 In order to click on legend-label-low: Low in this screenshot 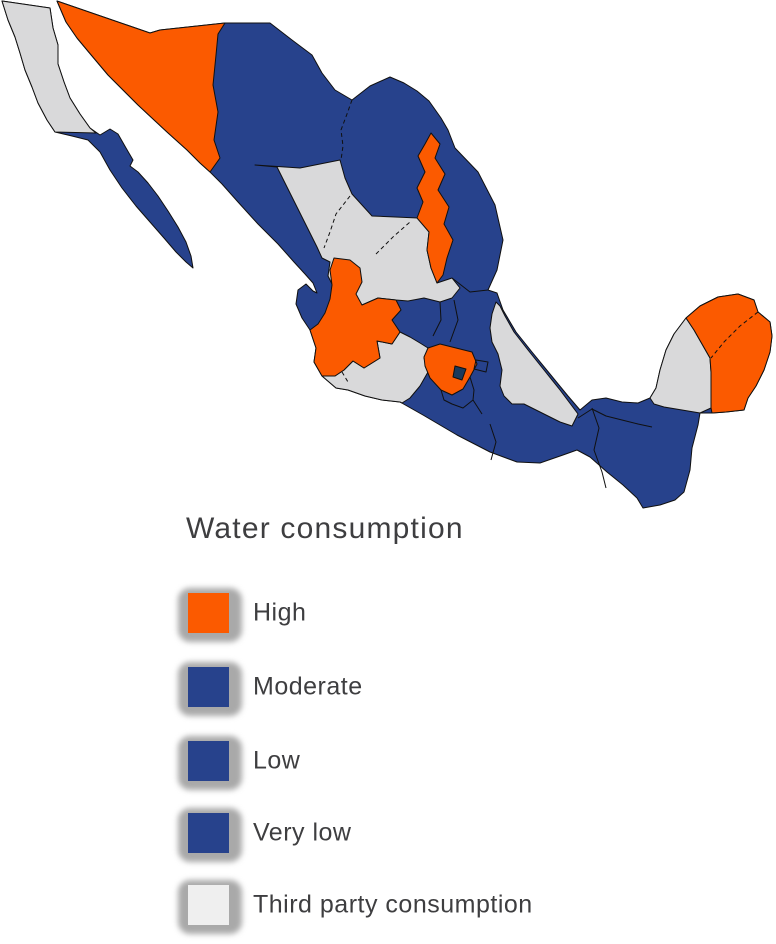, I will do `click(277, 760)`.